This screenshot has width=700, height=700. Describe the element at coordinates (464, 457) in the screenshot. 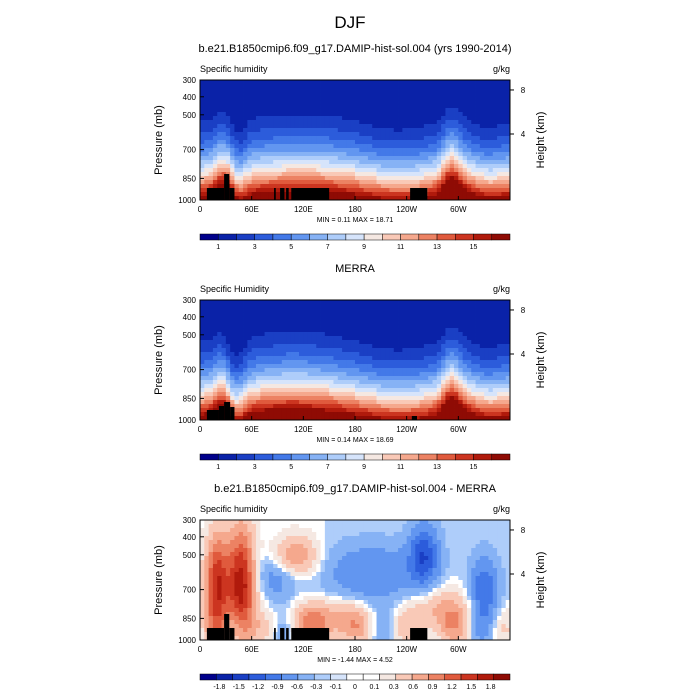

I see `colorbar-swatch` at that location.